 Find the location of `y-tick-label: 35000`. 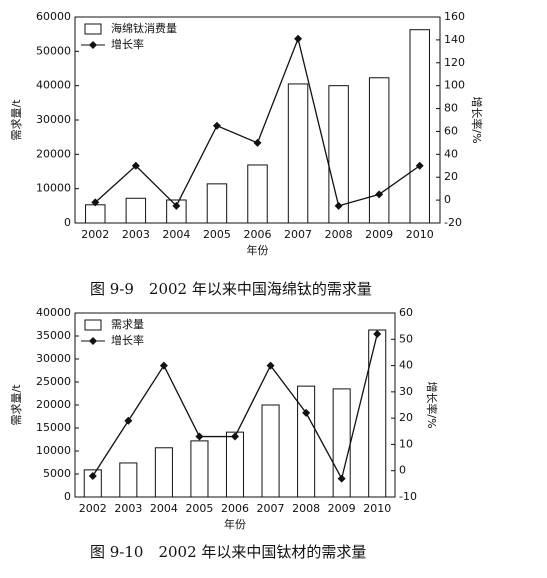

y-tick-label: 35000 is located at coordinates (53, 335).